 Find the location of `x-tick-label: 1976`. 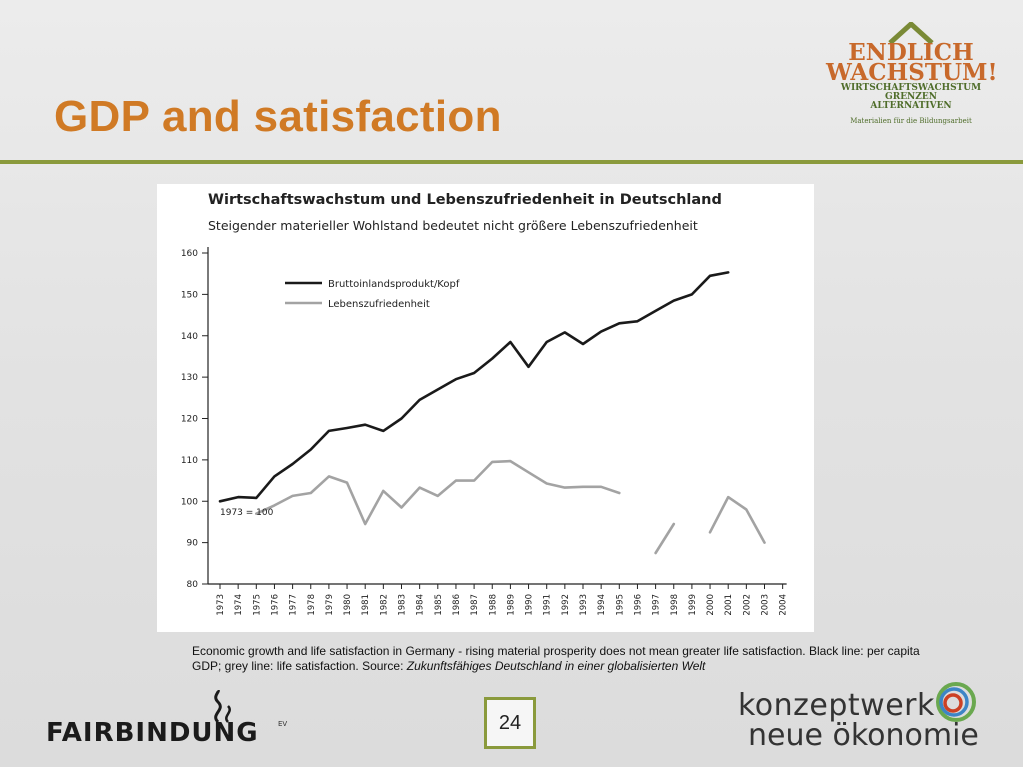

x-tick-label: 1976 is located at coordinates (275, 605).